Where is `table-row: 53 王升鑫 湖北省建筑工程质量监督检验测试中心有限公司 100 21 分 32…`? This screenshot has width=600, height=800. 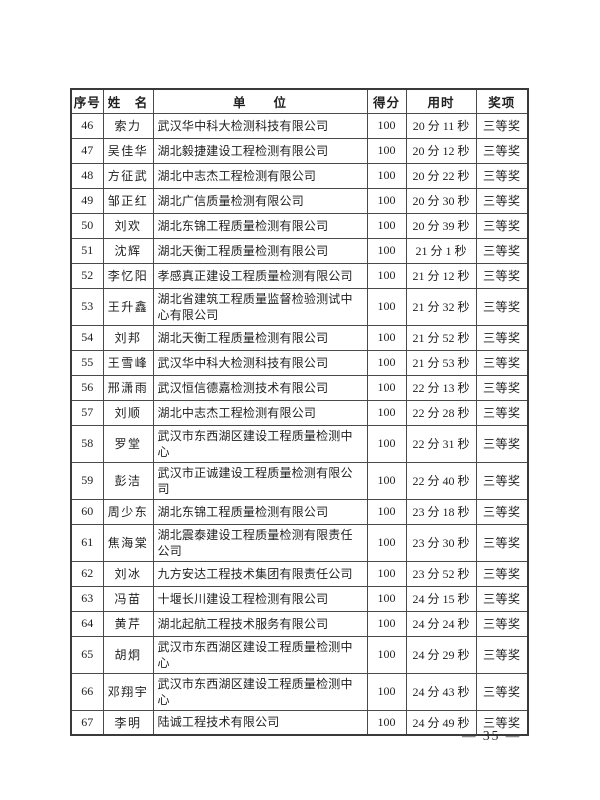
table-row: 53 王升鑫 湖北省建筑工程质量监督检验测试中心有限公司 100 21 分 32… is located at coordinates (299, 306).